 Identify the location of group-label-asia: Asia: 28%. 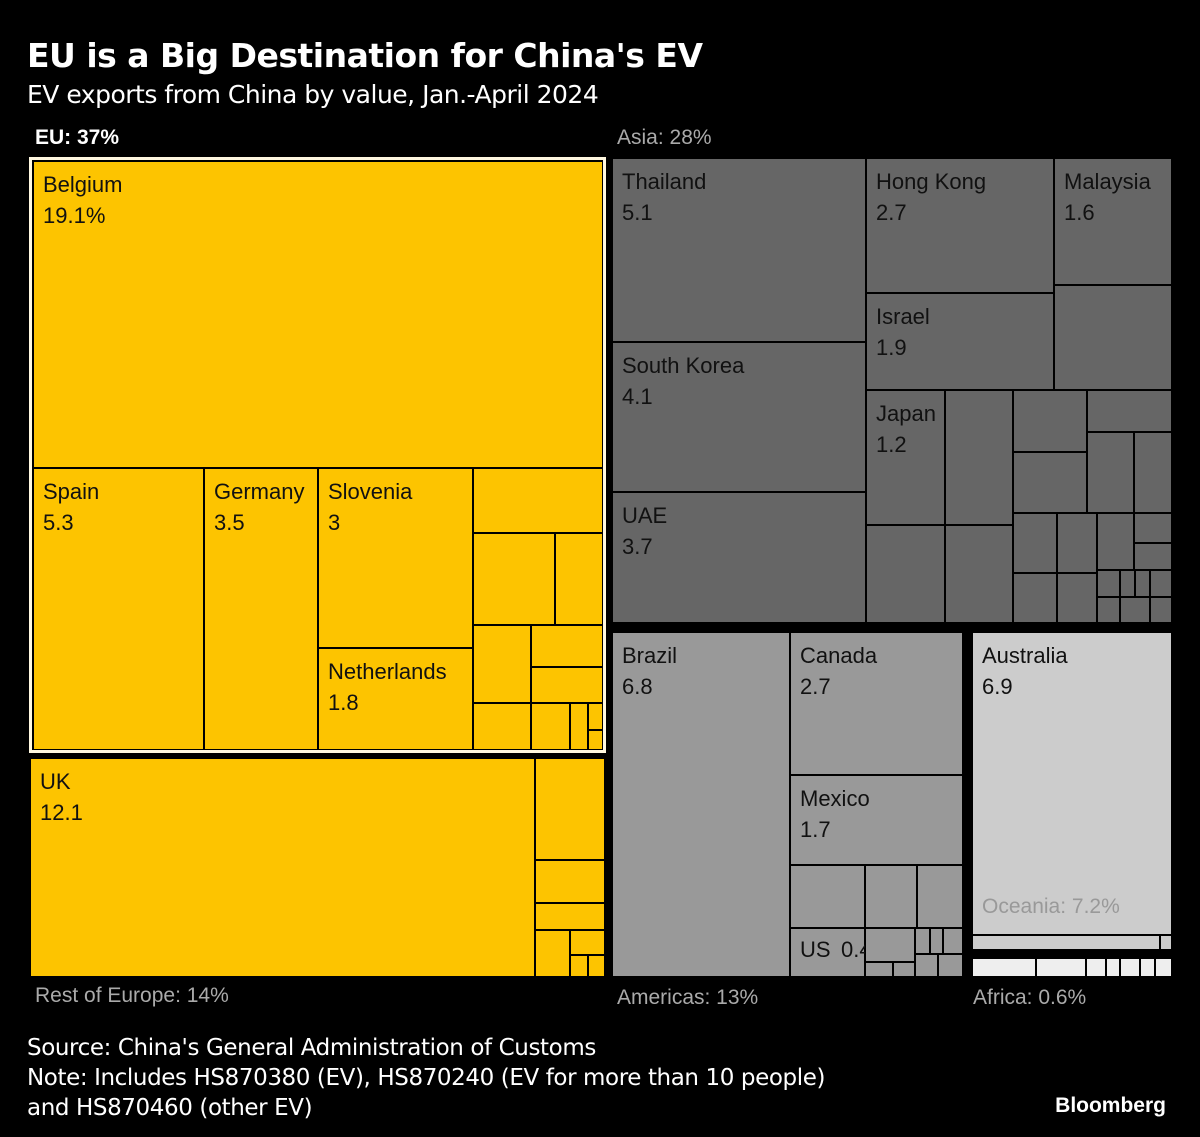
(664, 137).